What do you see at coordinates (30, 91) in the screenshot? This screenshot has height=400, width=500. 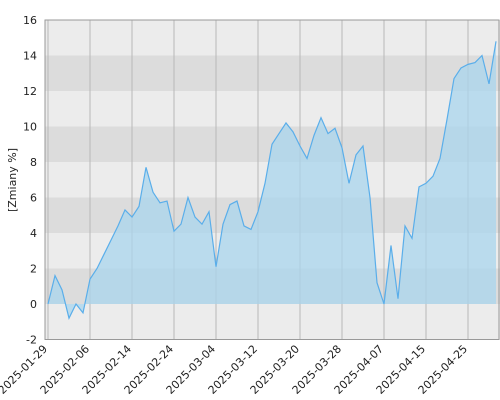 I see `y-tick-label: 12` at bounding box center [30, 91].